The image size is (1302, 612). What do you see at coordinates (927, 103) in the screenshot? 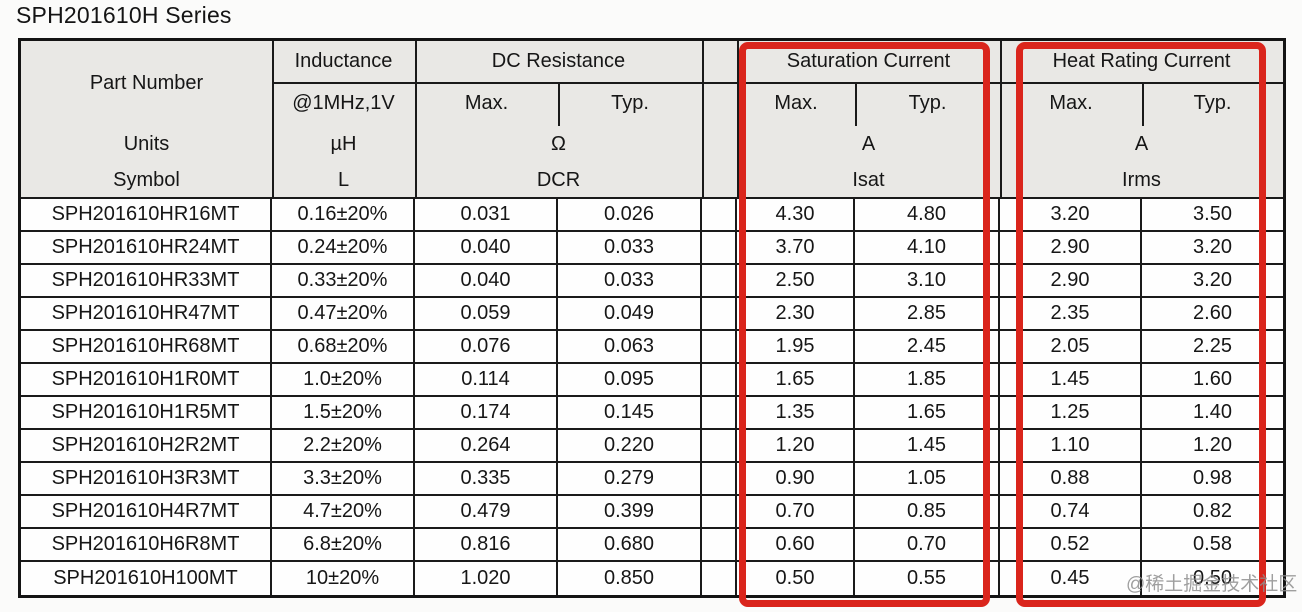
I see `header-isat-typ: Typ.` at bounding box center [927, 103].